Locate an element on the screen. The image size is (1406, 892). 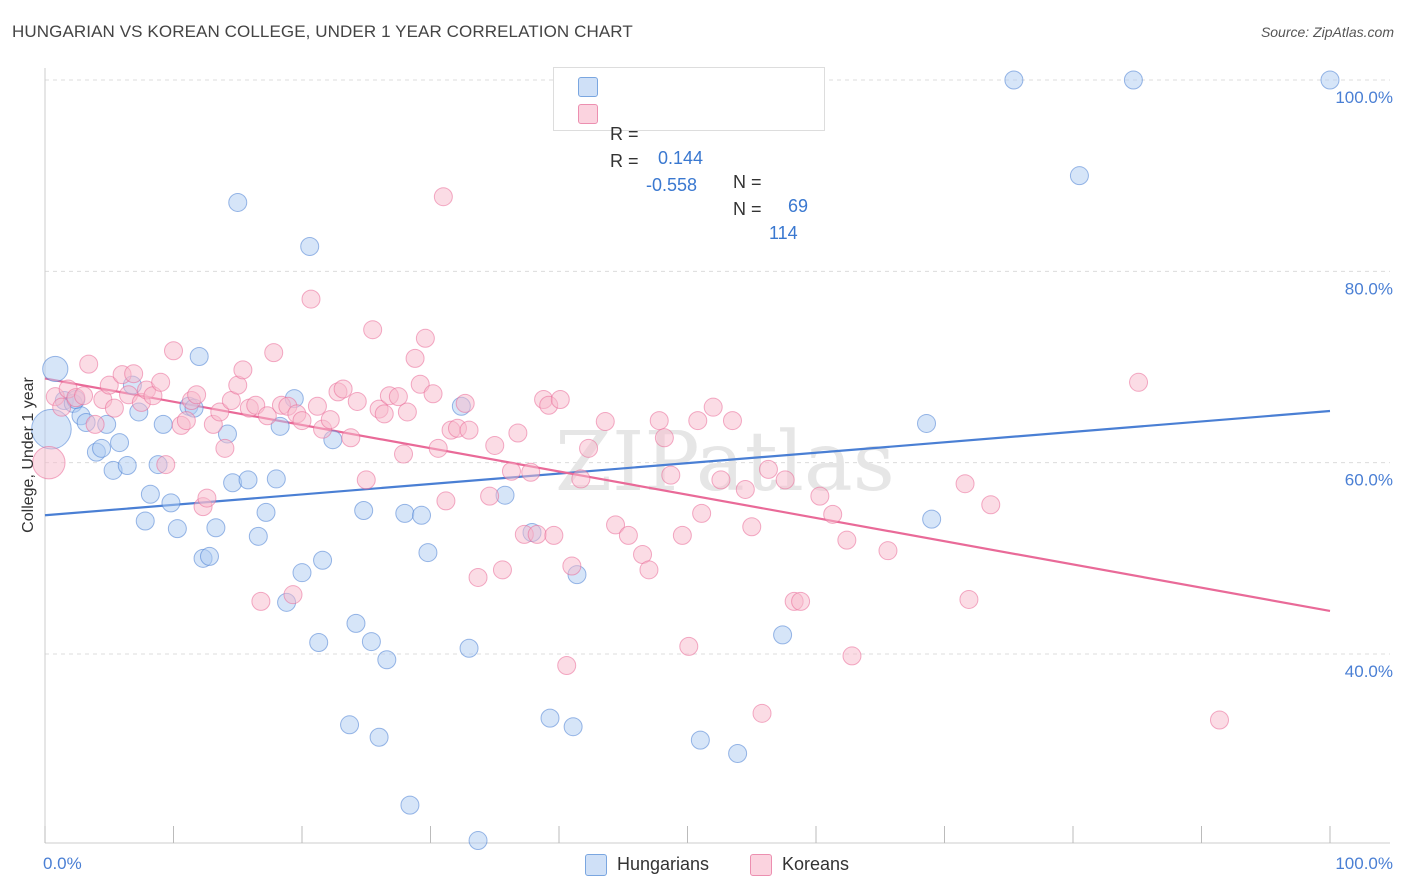
legend-label-koreans: Koreans is located at coordinates (816, 864).